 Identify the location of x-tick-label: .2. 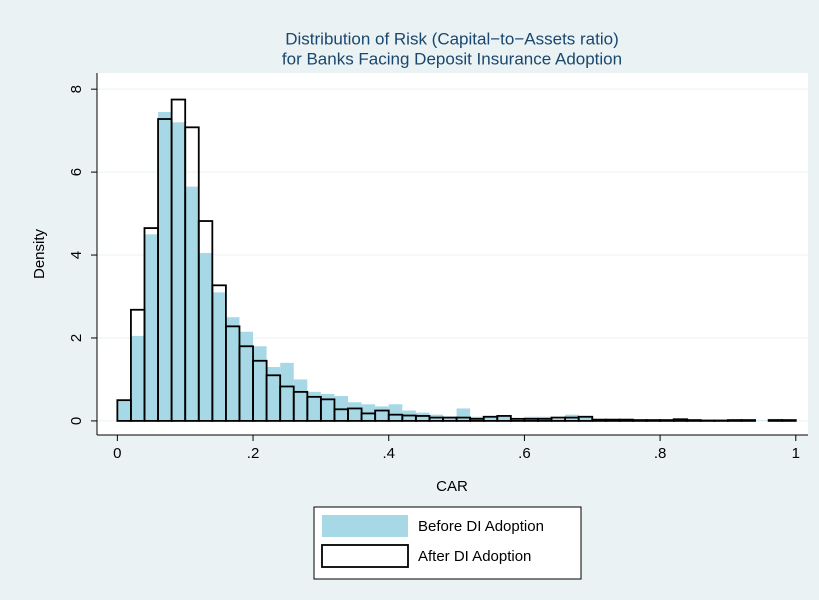
(253, 453).